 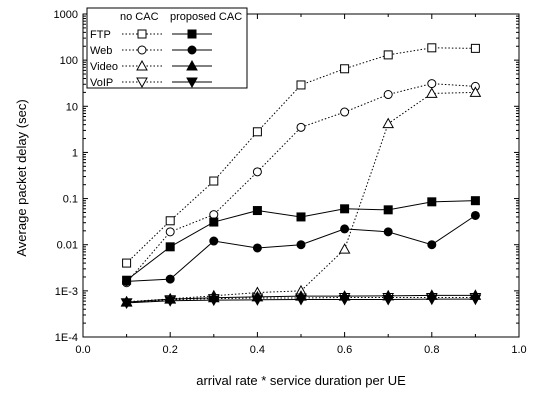 I want to click on series-cac-voip, so click(x=301, y=301).